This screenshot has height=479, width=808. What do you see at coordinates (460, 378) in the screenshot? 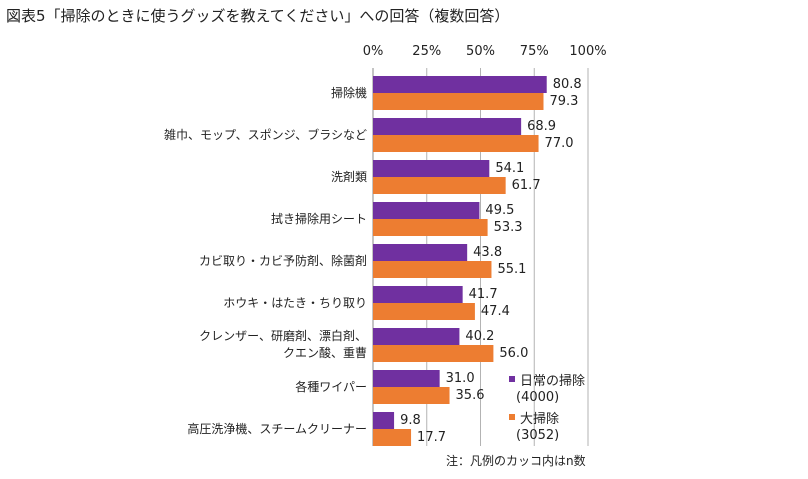
I see `data-label: 31.0` at bounding box center [460, 378].